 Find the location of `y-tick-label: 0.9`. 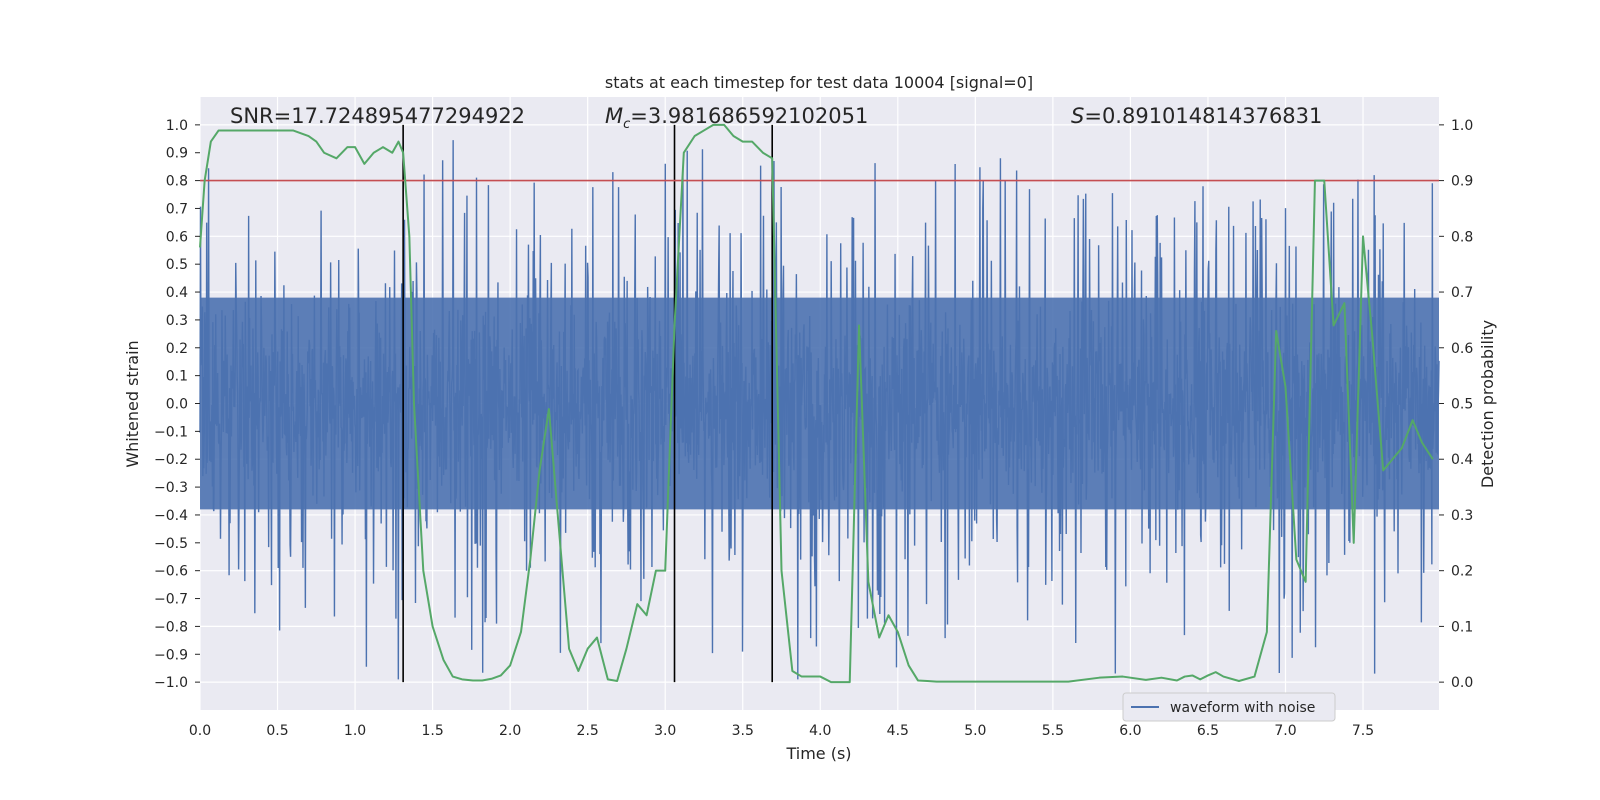

y-tick-label: 0.9 is located at coordinates (177, 154).